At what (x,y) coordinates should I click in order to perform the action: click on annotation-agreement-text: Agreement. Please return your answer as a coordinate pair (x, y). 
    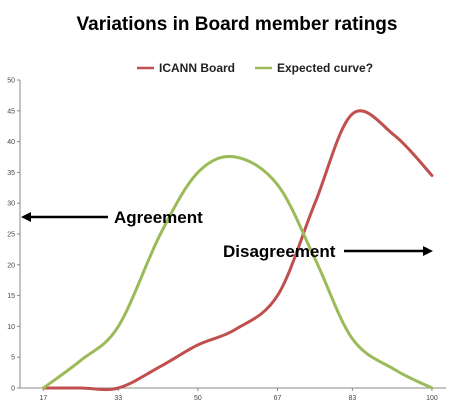
    Looking at the image, I should click on (158, 217).